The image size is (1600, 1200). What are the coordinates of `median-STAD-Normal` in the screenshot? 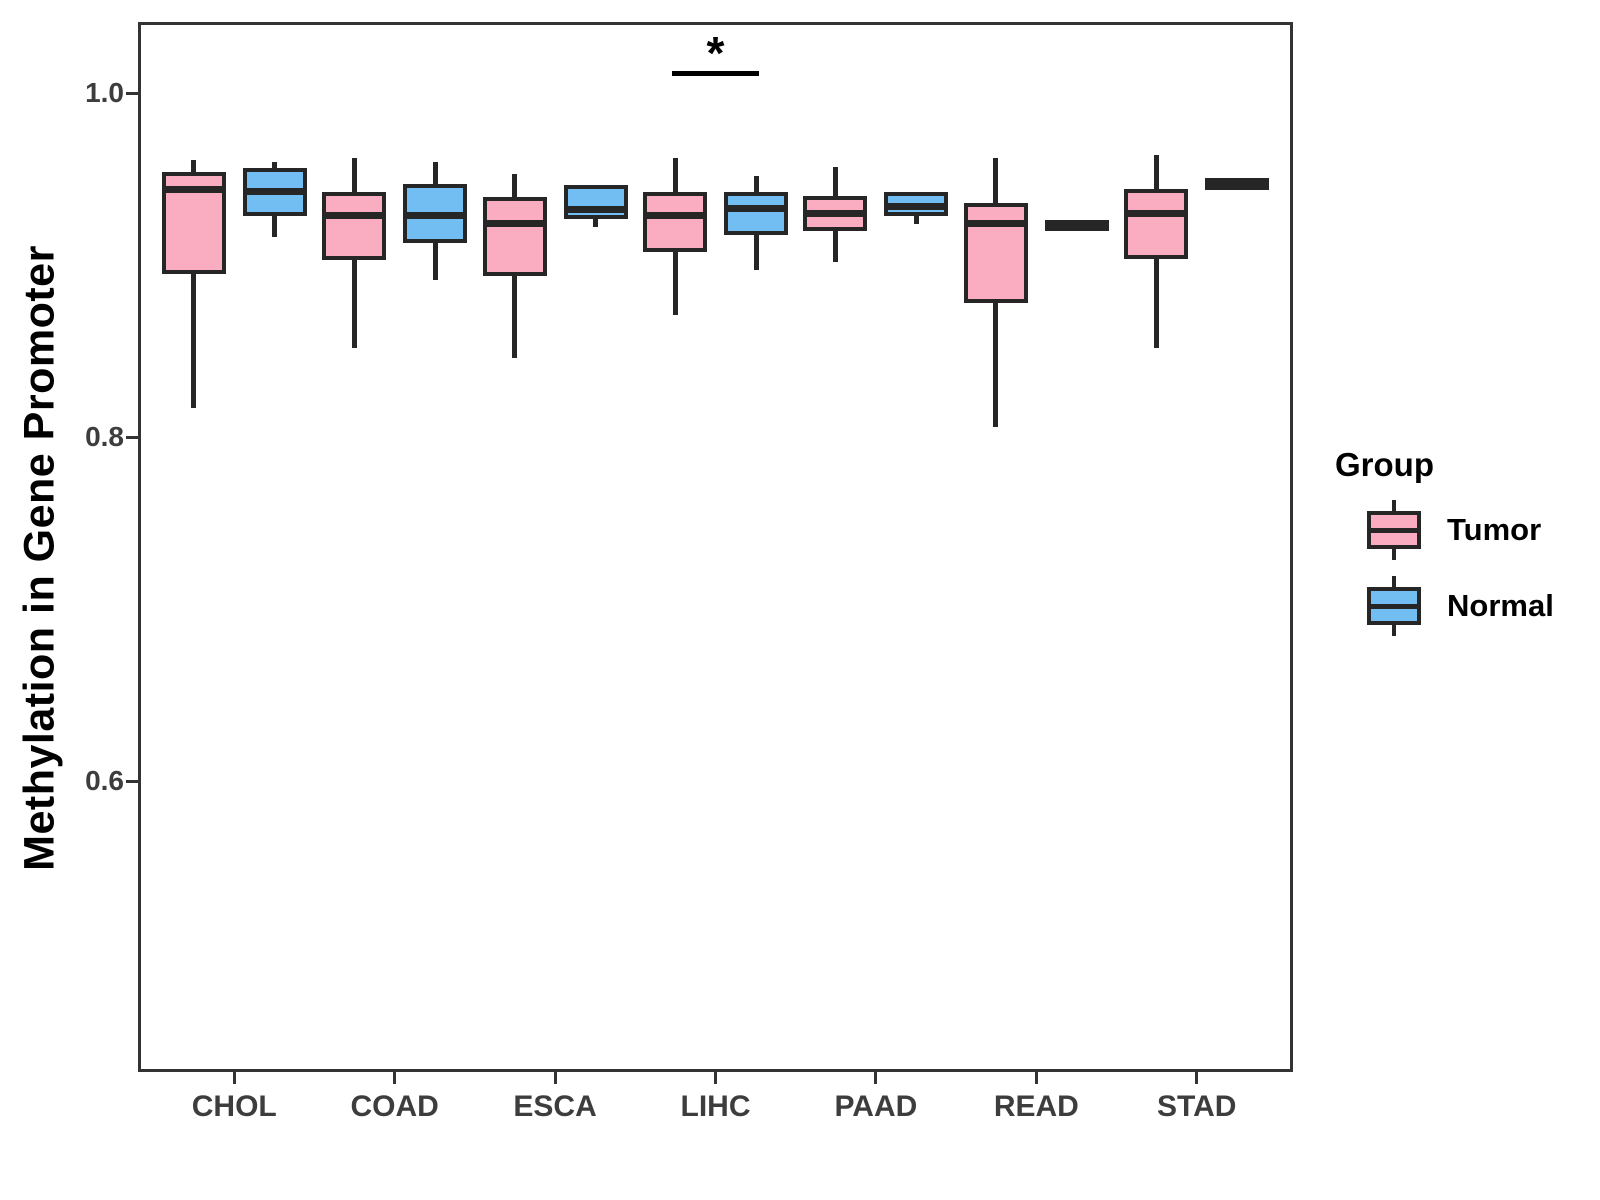 It's located at (1237, 184).